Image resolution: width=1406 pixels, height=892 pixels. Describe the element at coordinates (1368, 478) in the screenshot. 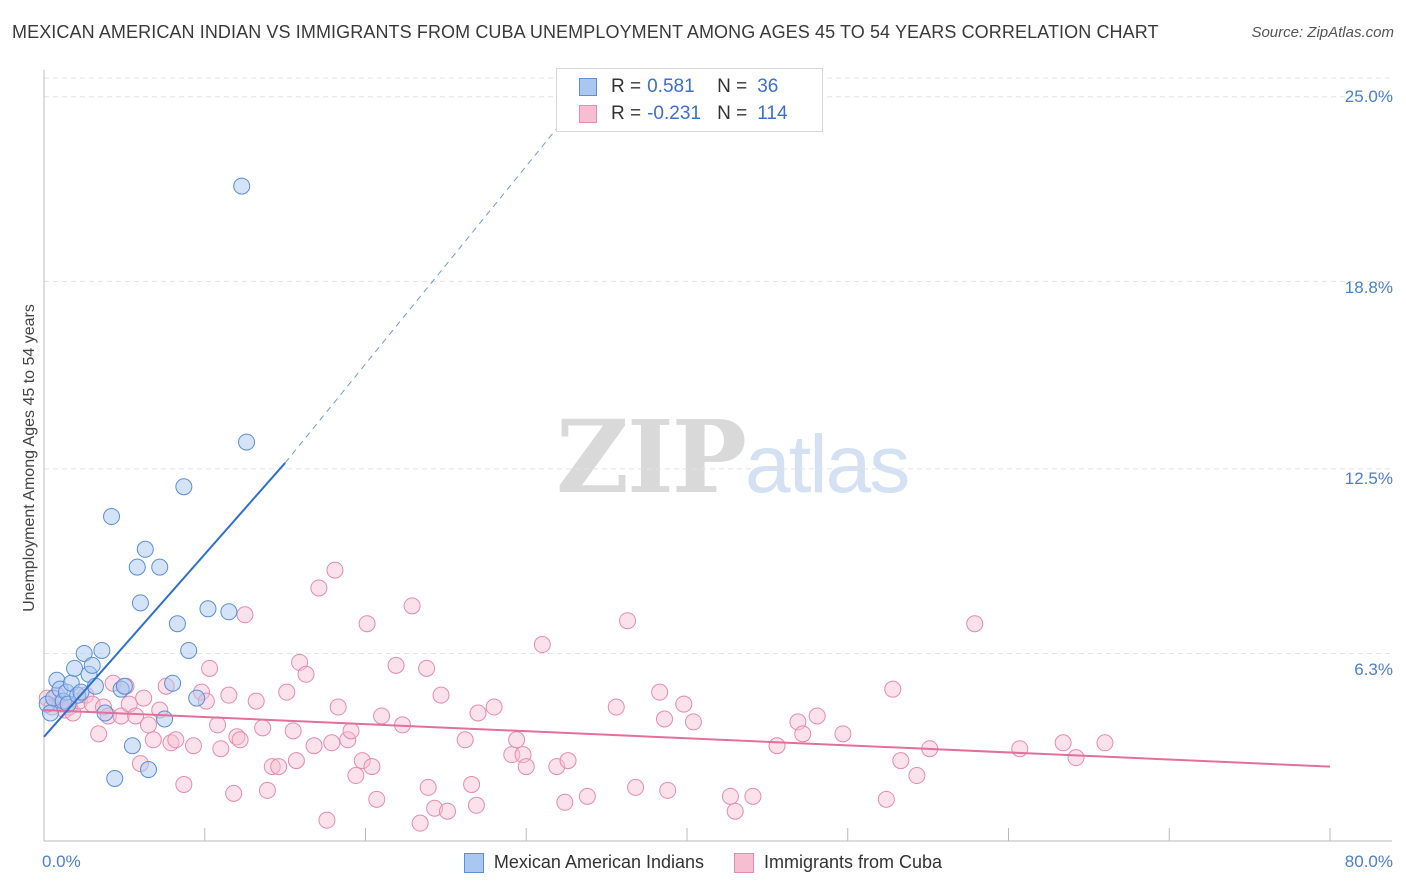

I see `y-tick-label: 12.5%` at that location.